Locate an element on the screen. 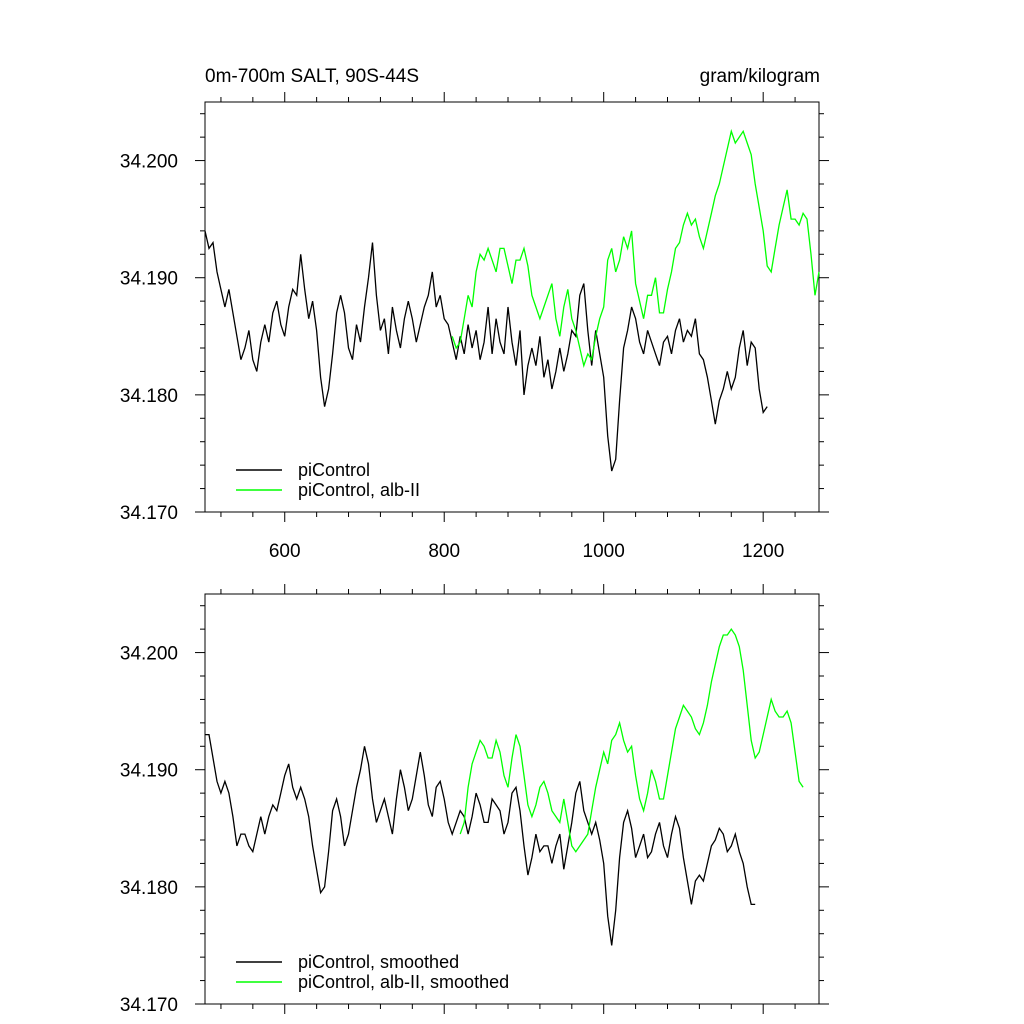  legend-label: piControl, alb-II, smoothed is located at coordinates (403, 982).